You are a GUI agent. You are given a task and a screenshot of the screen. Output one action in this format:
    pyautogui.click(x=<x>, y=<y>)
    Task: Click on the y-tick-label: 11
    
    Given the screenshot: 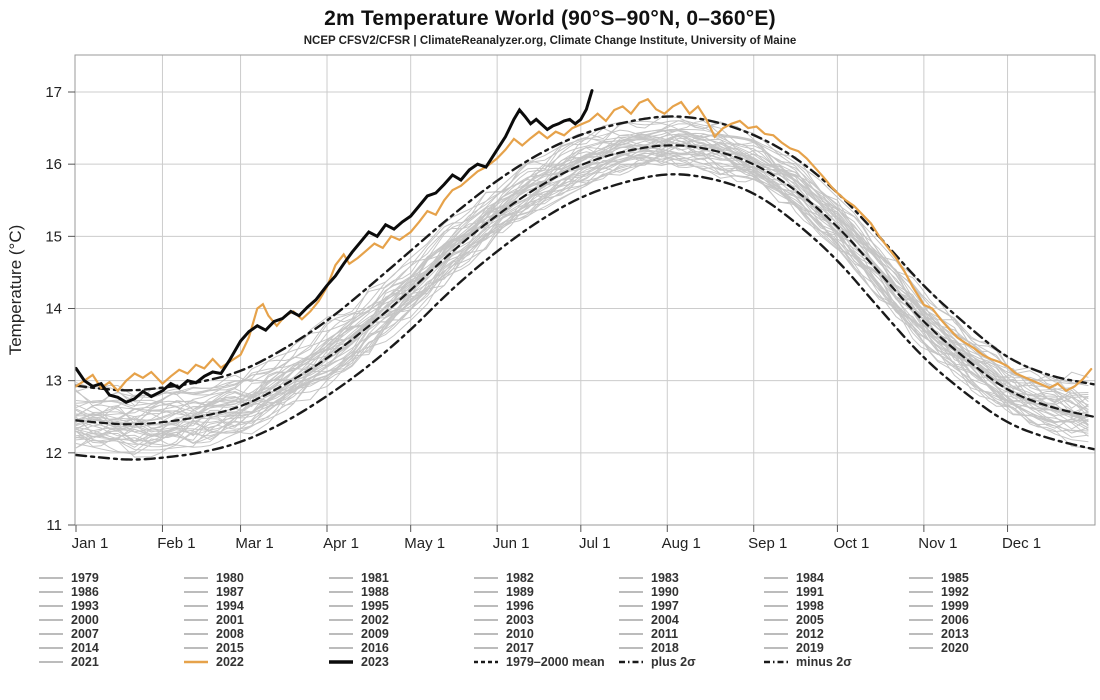 What is the action you would take?
    pyautogui.click(x=54, y=525)
    